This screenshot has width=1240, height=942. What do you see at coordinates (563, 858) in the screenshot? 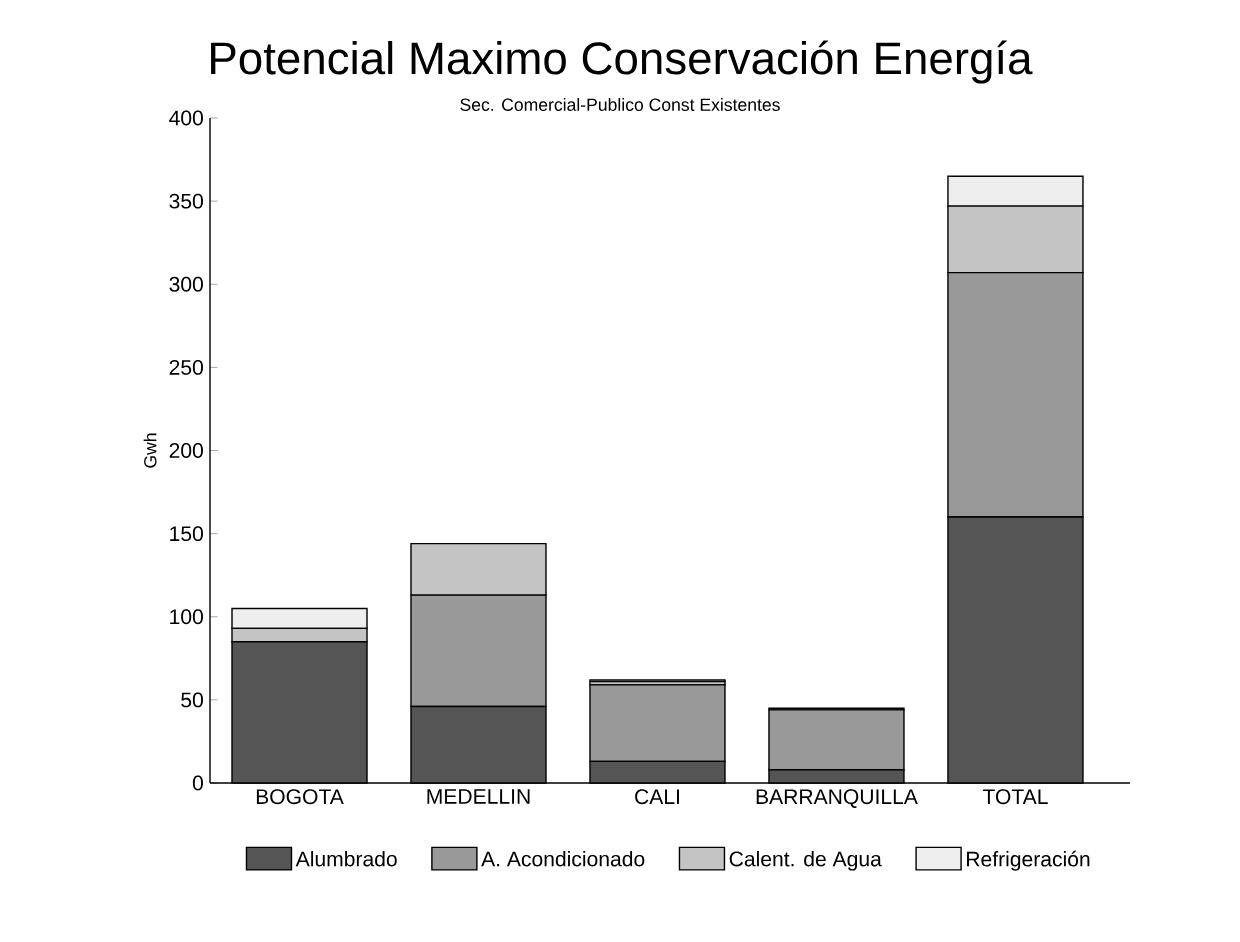
I see `legend-label: A. Acondicionado` at bounding box center [563, 858].